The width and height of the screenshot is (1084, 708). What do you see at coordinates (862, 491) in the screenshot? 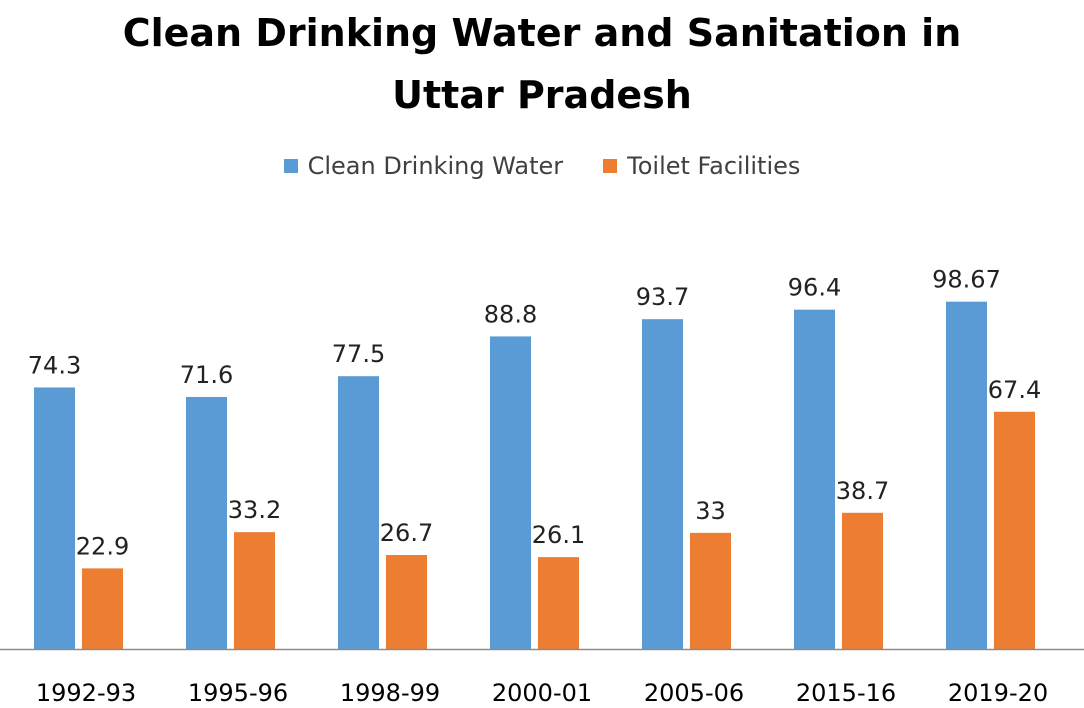
I see `data-label-toilet-facilities-2015-16: 38.7` at bounding box center [862, 491].